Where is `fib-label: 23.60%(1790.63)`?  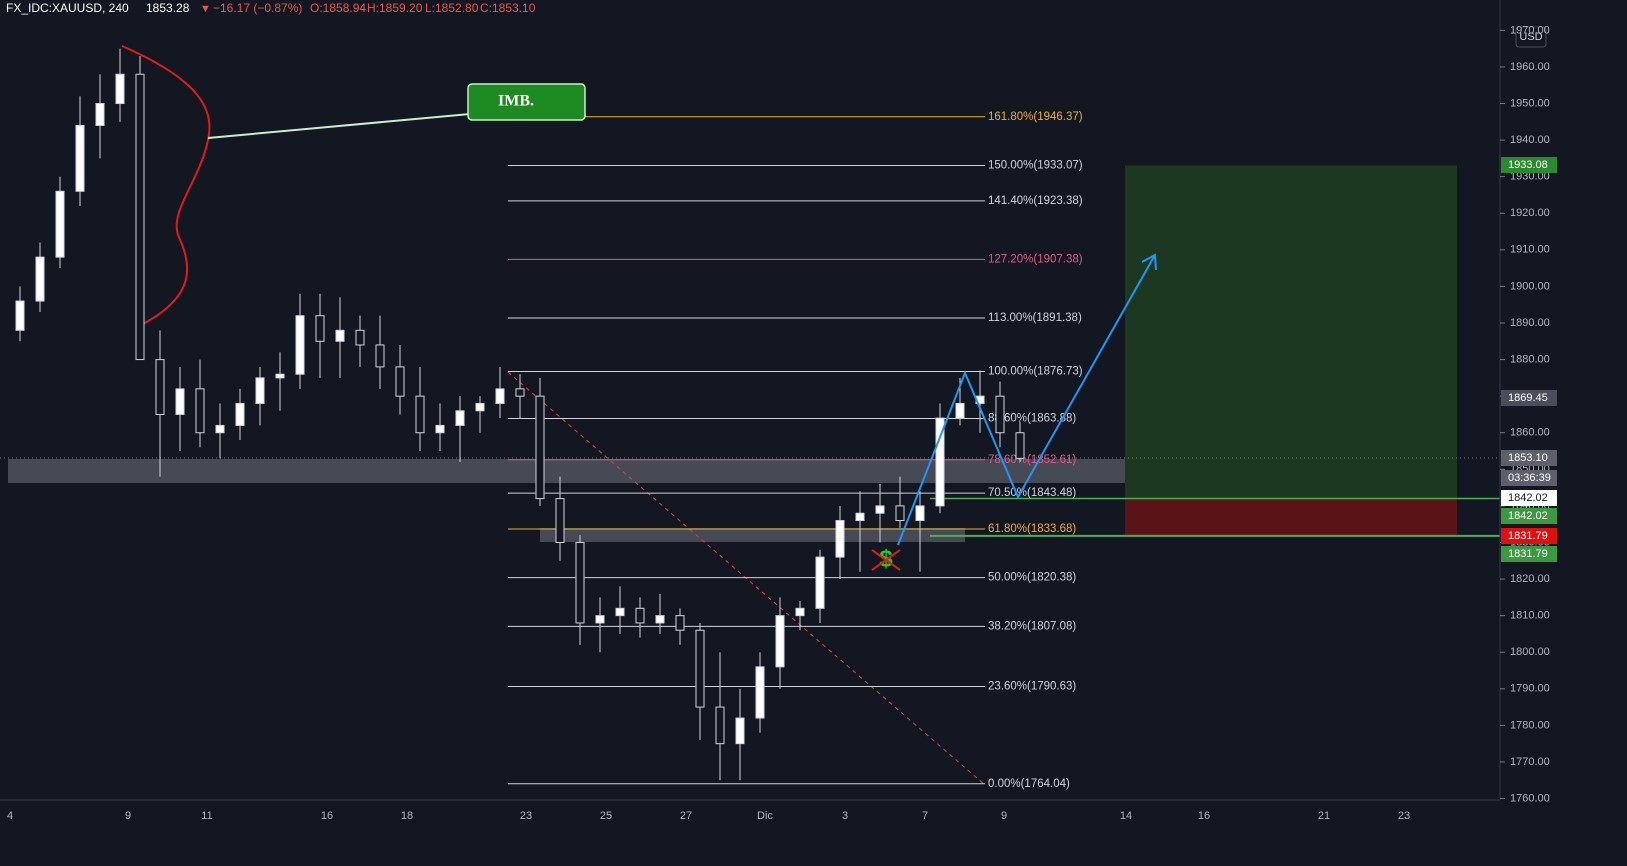
fib-label: 23.60%(1790.63) is located at coordinates (1032, 687).